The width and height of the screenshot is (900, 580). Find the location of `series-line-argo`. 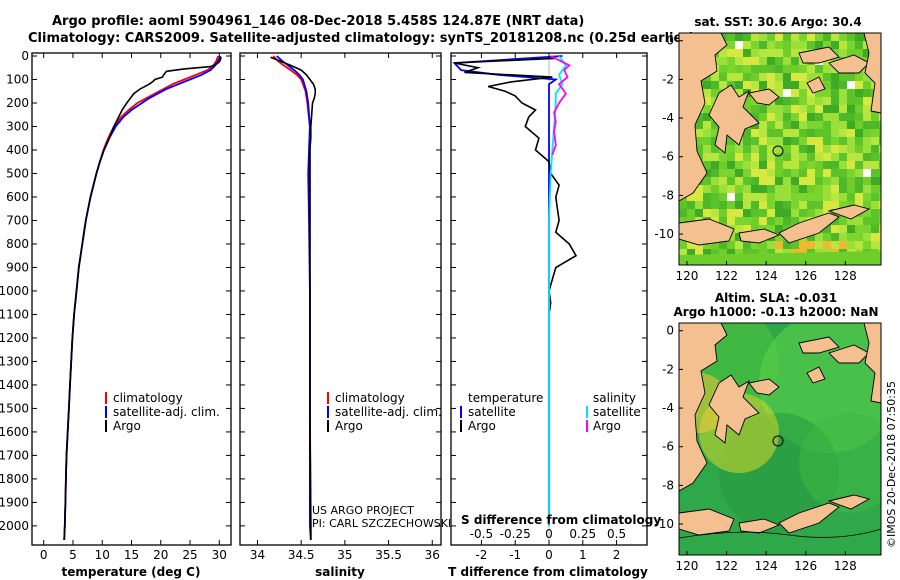

series-line-argo is located at coordinates (142, 299).